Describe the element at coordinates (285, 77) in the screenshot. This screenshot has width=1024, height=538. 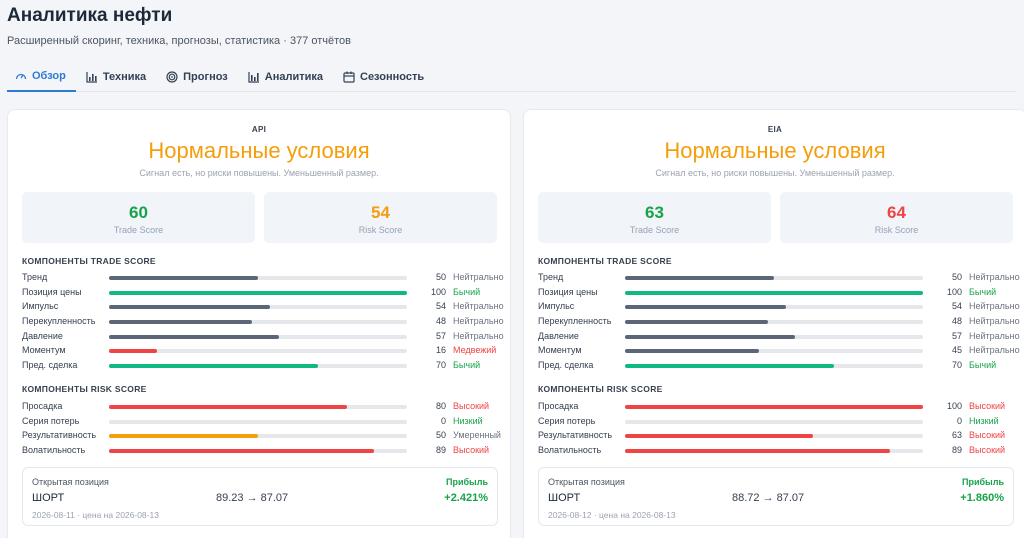
I see `tab-analytics: Аналитика` at that location.